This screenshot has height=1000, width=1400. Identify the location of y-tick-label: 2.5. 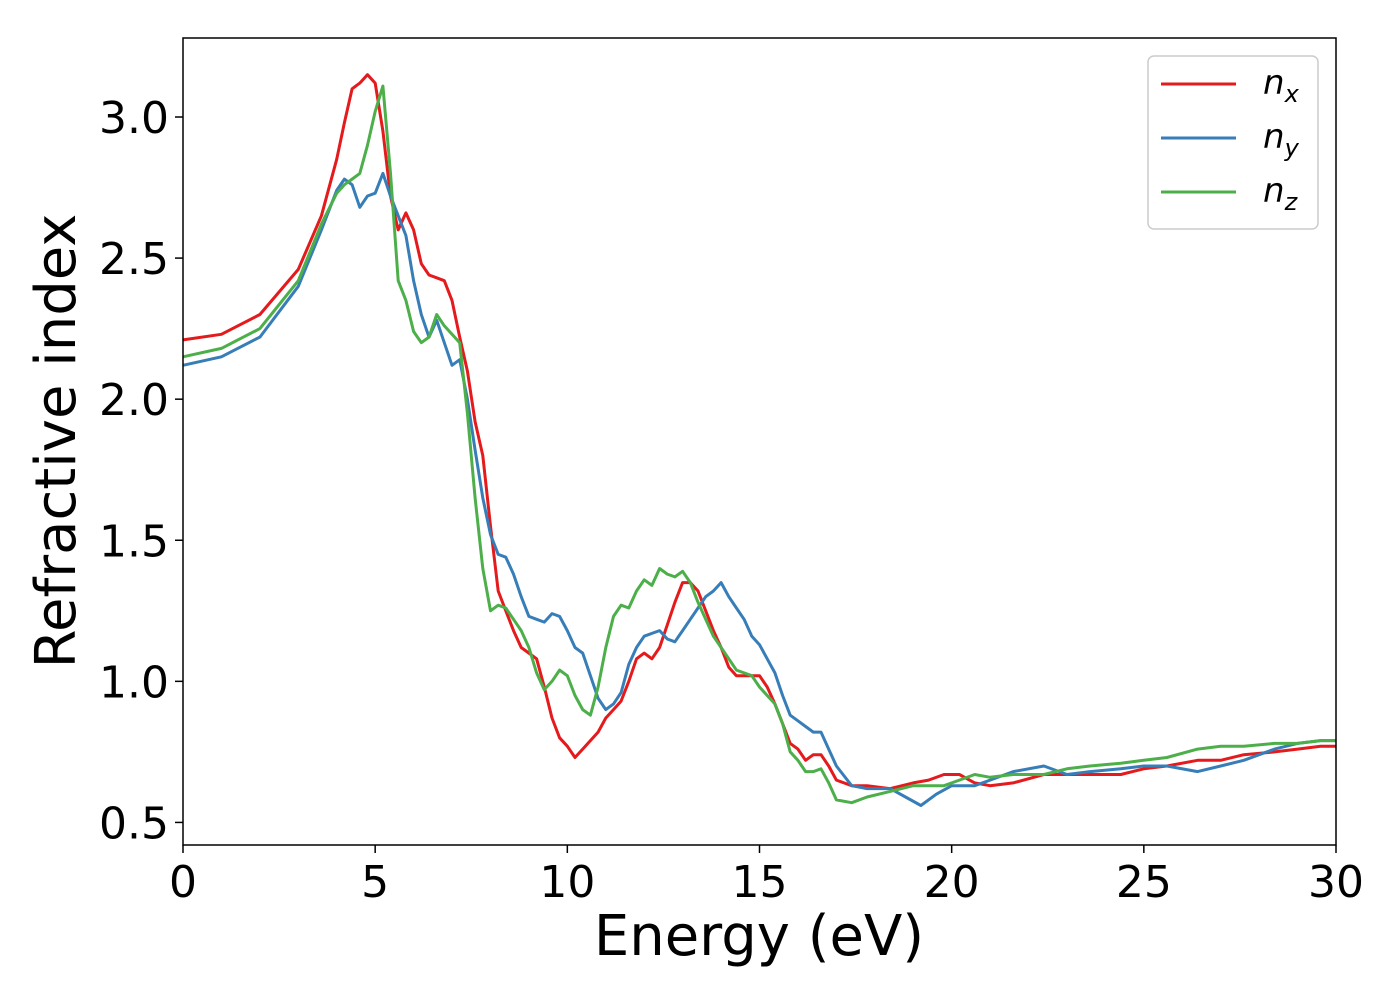
(134, 259).